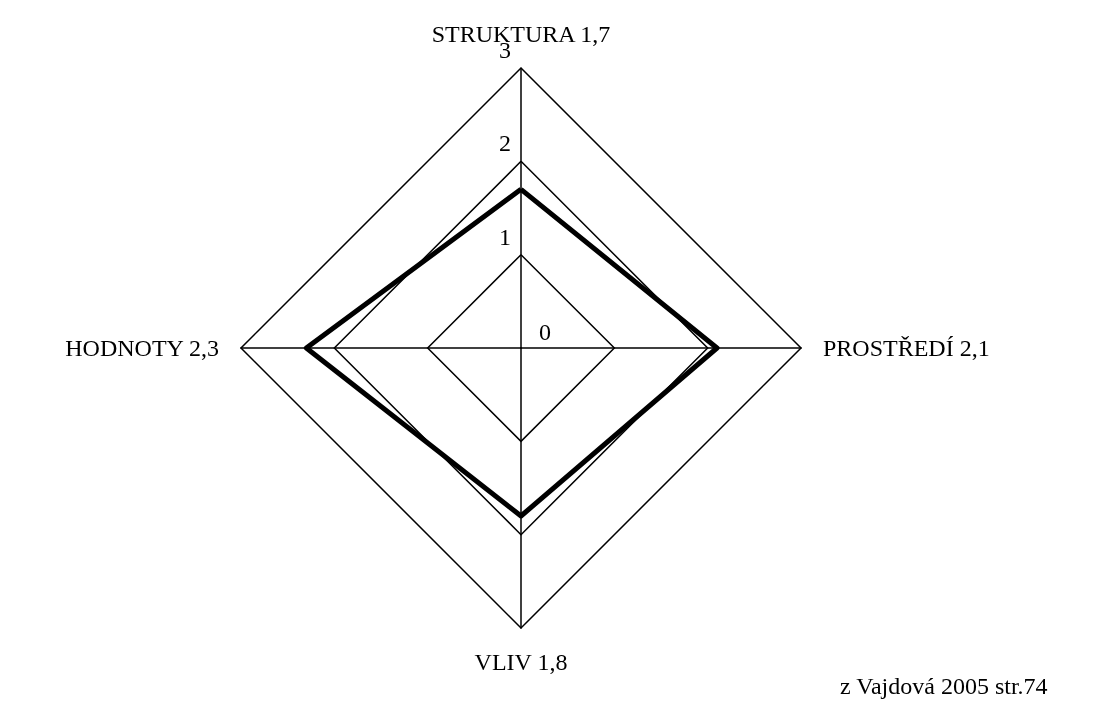 Image resolution: width=1116 pixels, height=720 pixels. Describe the element at coordinates (505, 143) in the screenshot. I see `y-tick-label: 2` at that location.